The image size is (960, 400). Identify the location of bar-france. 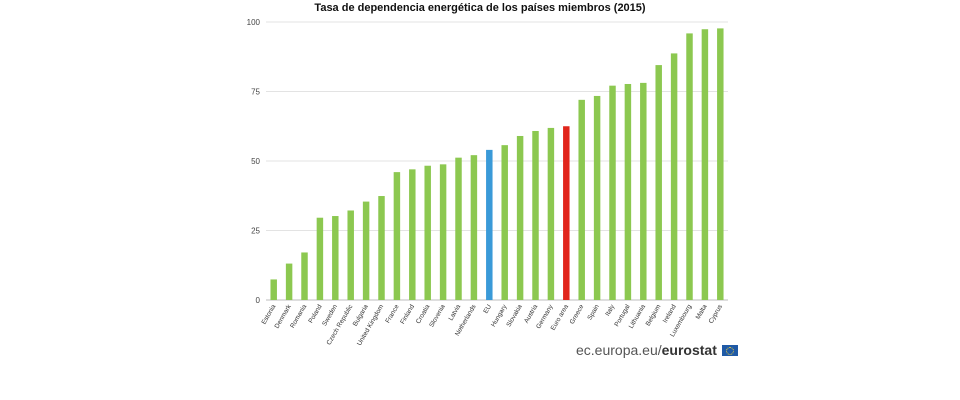
(397, 236).